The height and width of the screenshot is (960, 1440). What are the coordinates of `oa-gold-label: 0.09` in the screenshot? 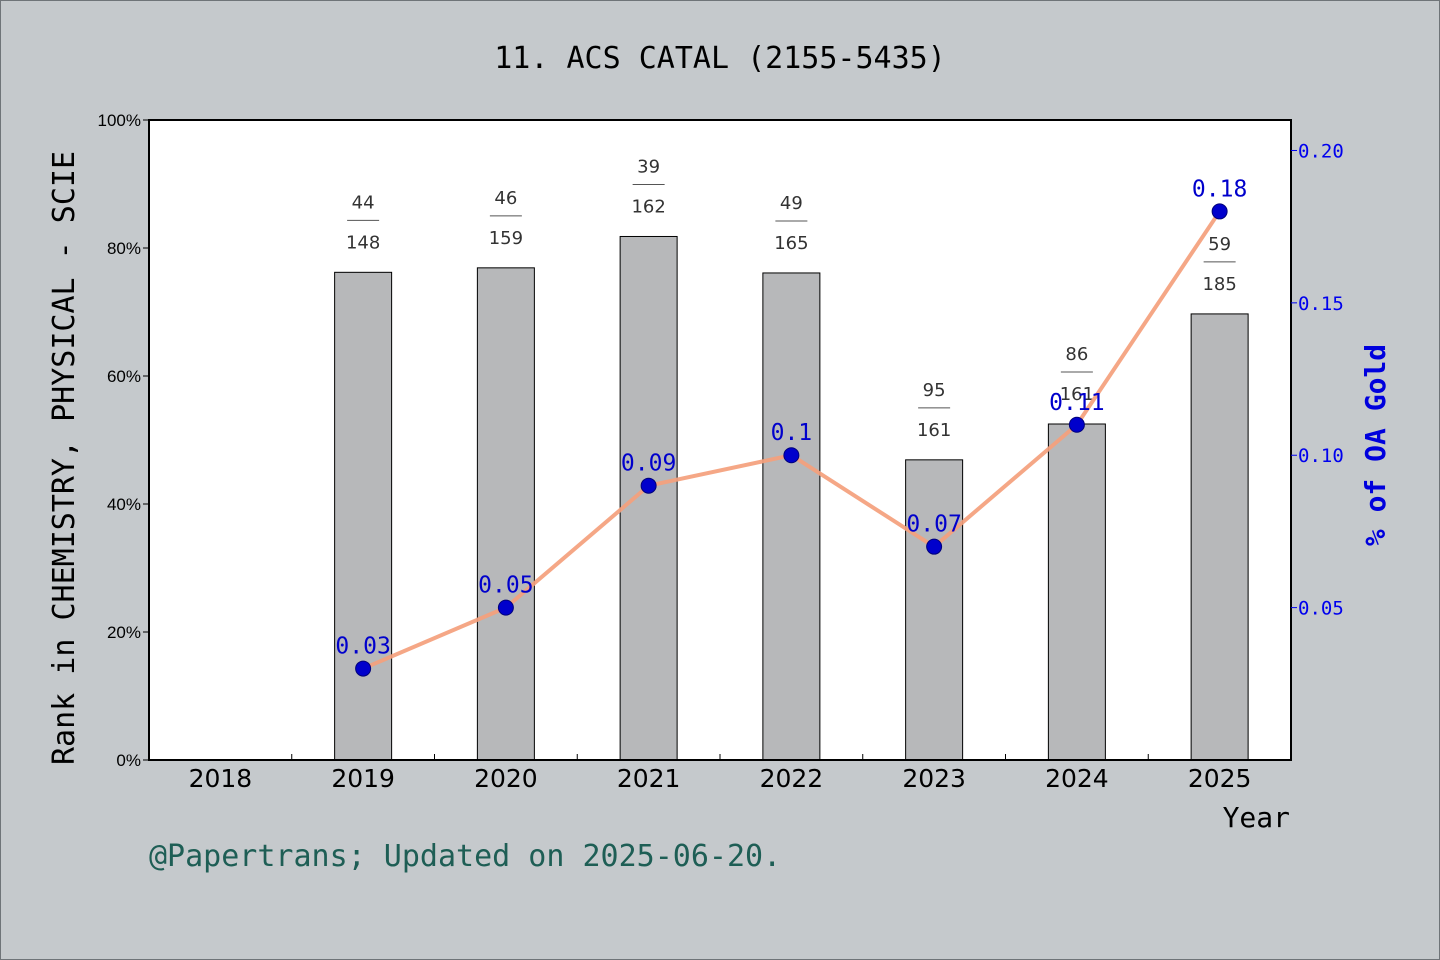 It's located at (648, 464).